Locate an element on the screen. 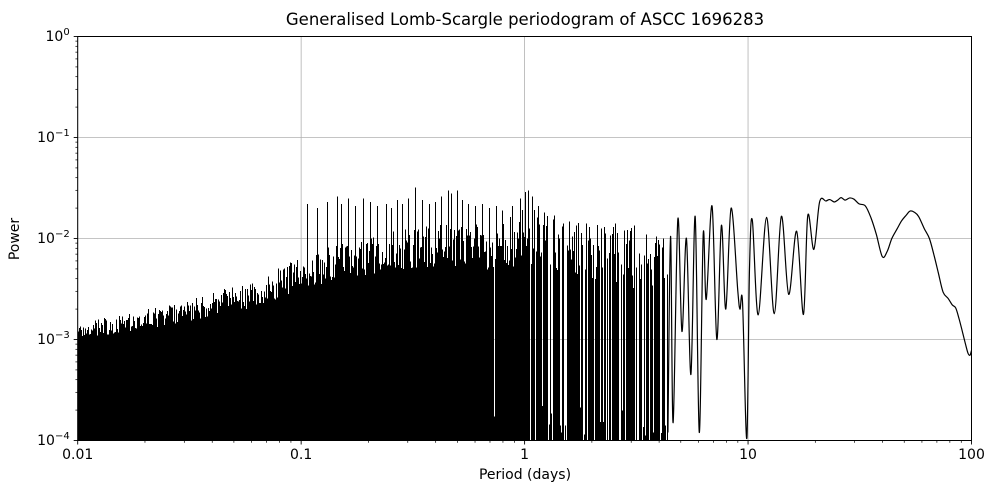  x-axis-ticks is located at coordinates (524, 442).